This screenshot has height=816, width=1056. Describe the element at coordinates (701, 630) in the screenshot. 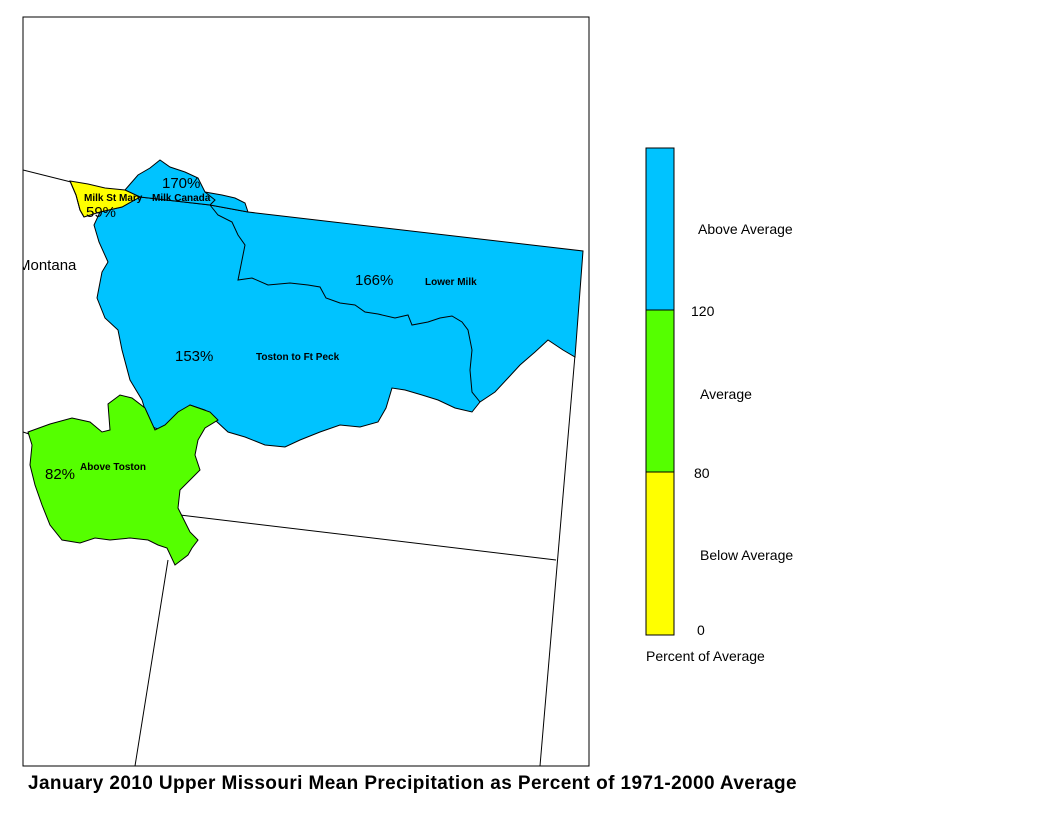

I see `legend-break-0: 0` at that location.